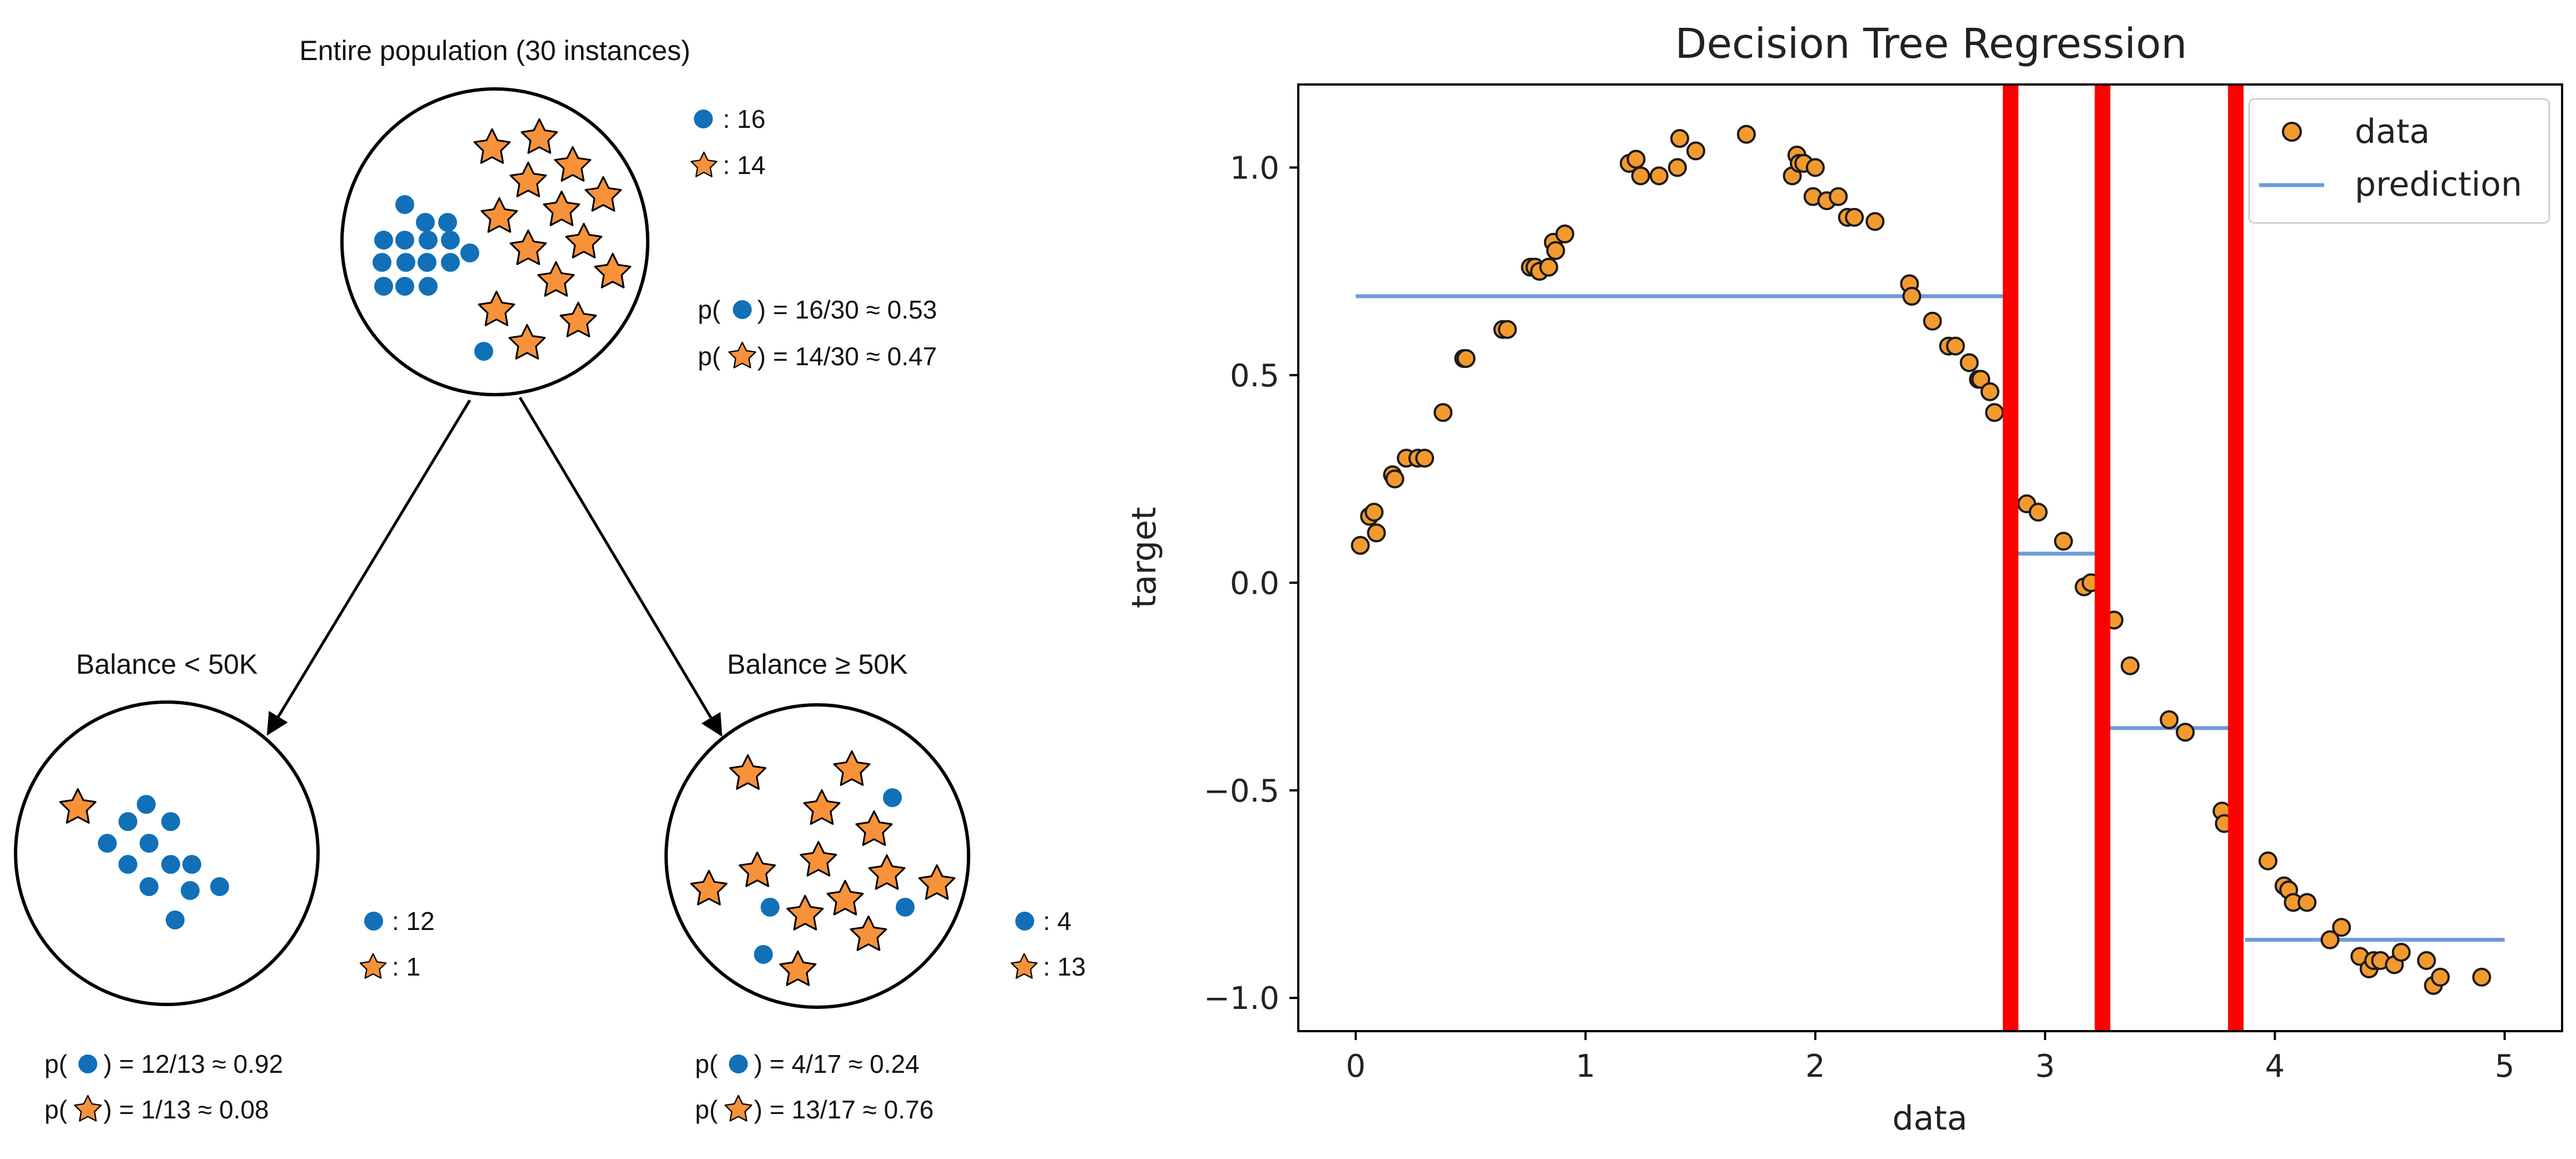 Image resolution: width=2576 pixels, height=1159 pixels. What do you see at coordinates (706, 1109) in the screenshot?
I see `right-p-star-prefix: p(` at bounding box center [706, 1109].